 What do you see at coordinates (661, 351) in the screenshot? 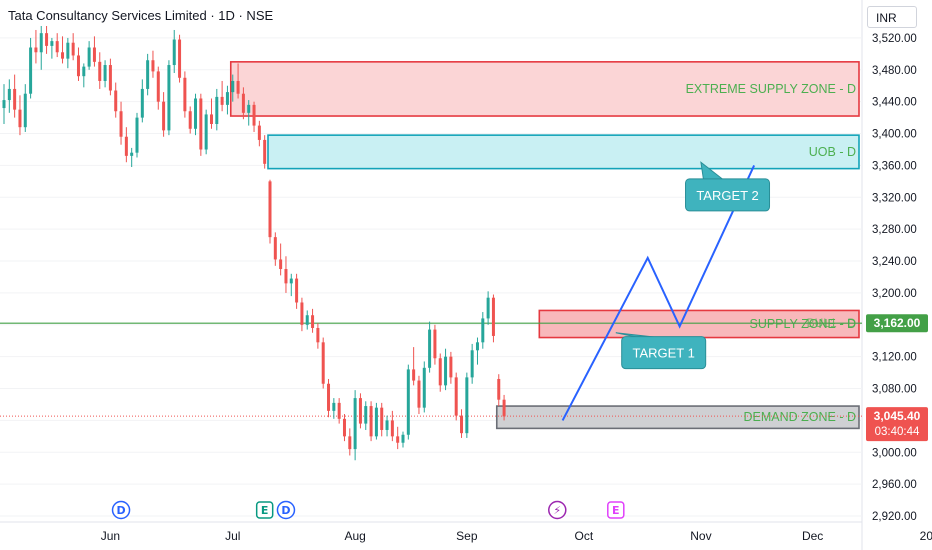
I see `callout-target-1: TARGET 1` at bounding box center [661, 351].